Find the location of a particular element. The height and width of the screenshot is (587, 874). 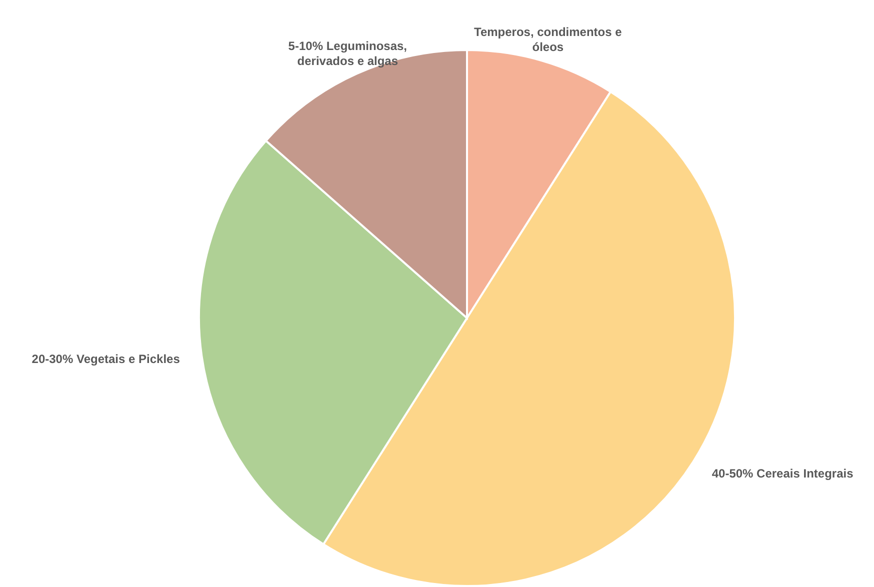

slice-label: 20-30% Vegetais e Pickles is located at coordinates (106, 359).